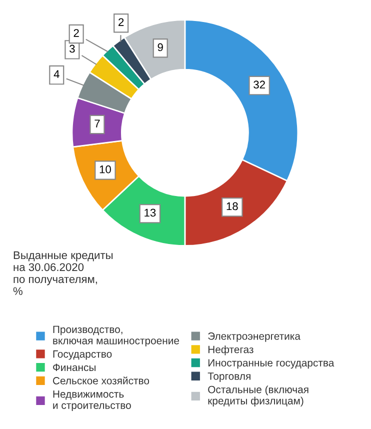 The width and height of the screenshot is (371, 429). What do you see at coordinates (229, 377) in the screenshot?
I see `legend-label: Торговля` at bounding box center [229, 377].